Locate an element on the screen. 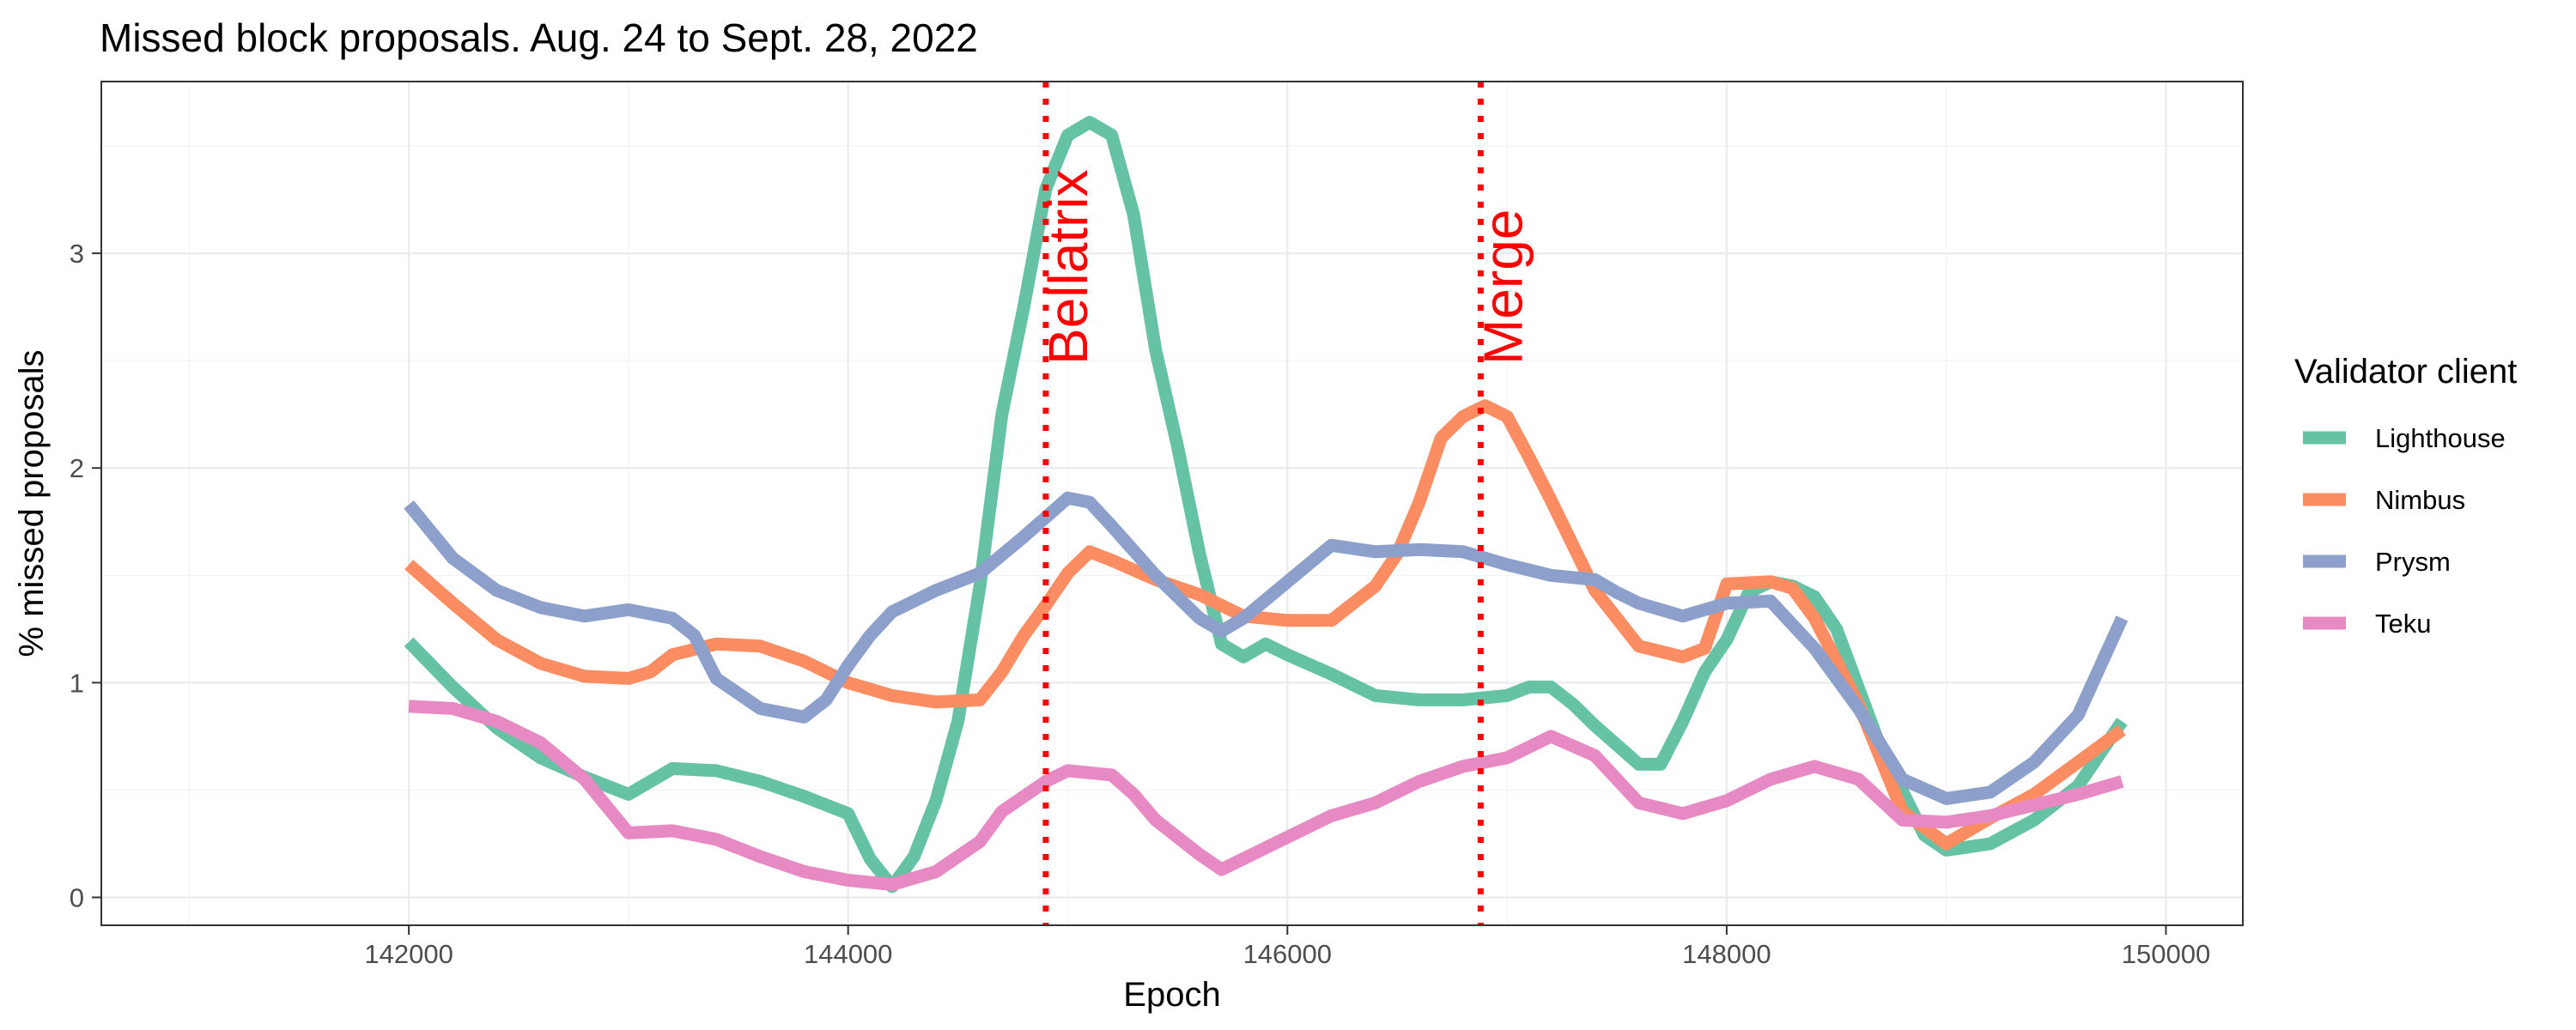 The width and height of the screenshot is (2576, 1030). legend-label-lighthouse: Lighthouse is located at coordinates (2441, 438).